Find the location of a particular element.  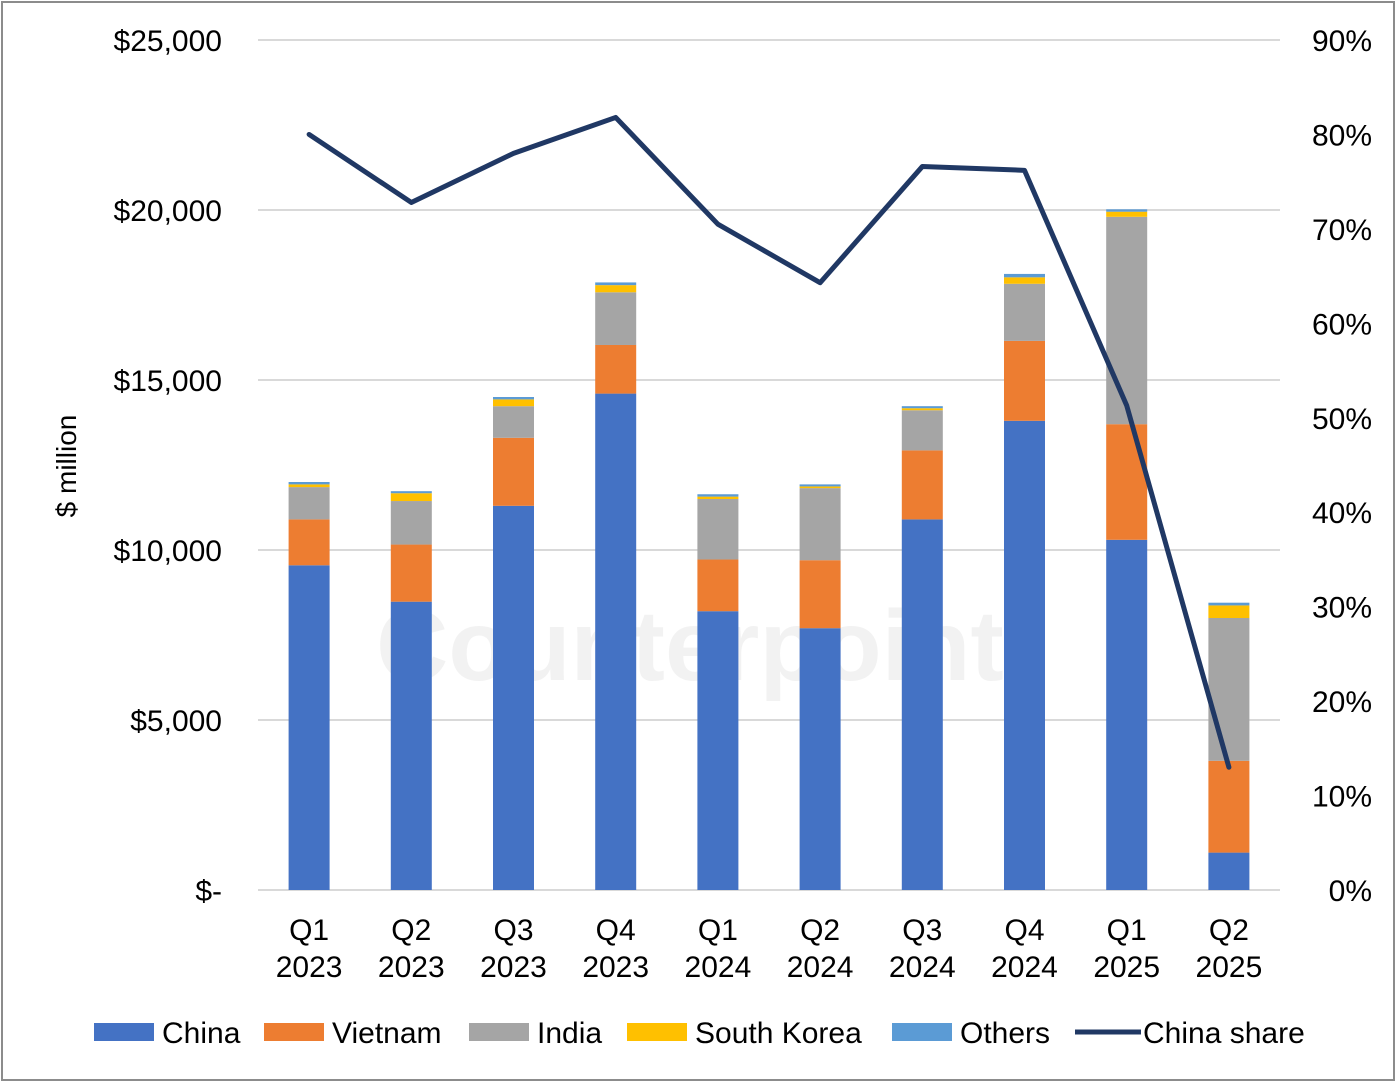

x-tick-label: Q1 2023 is located at coordinates (309, 949).